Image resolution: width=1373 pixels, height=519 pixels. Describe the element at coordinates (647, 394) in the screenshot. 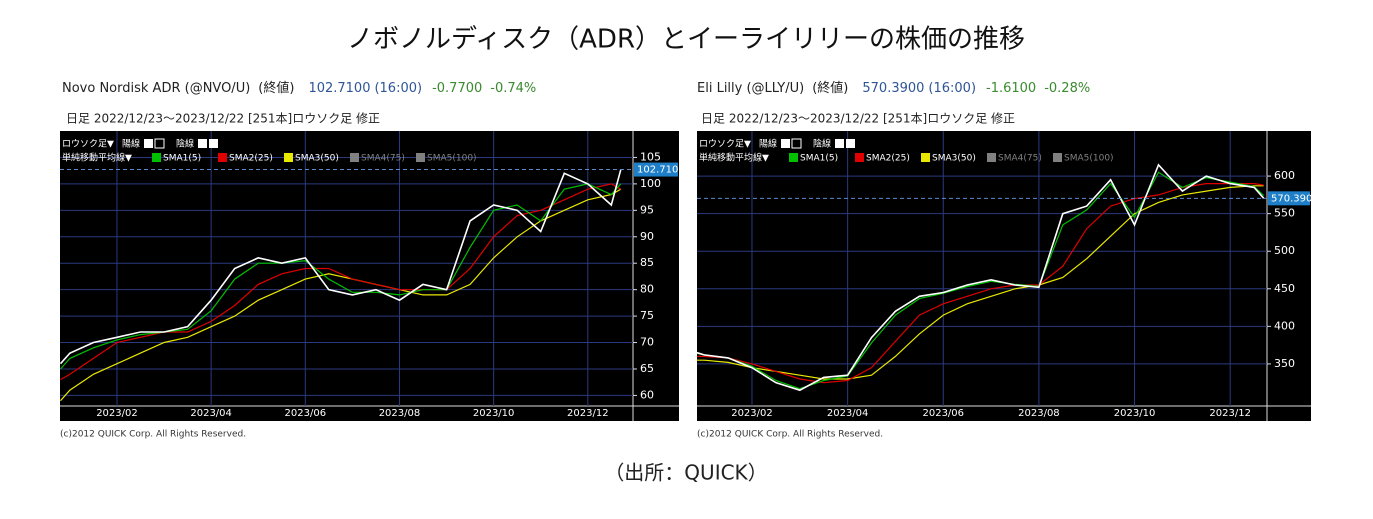

I see `y-tick-label: 60` at that location.